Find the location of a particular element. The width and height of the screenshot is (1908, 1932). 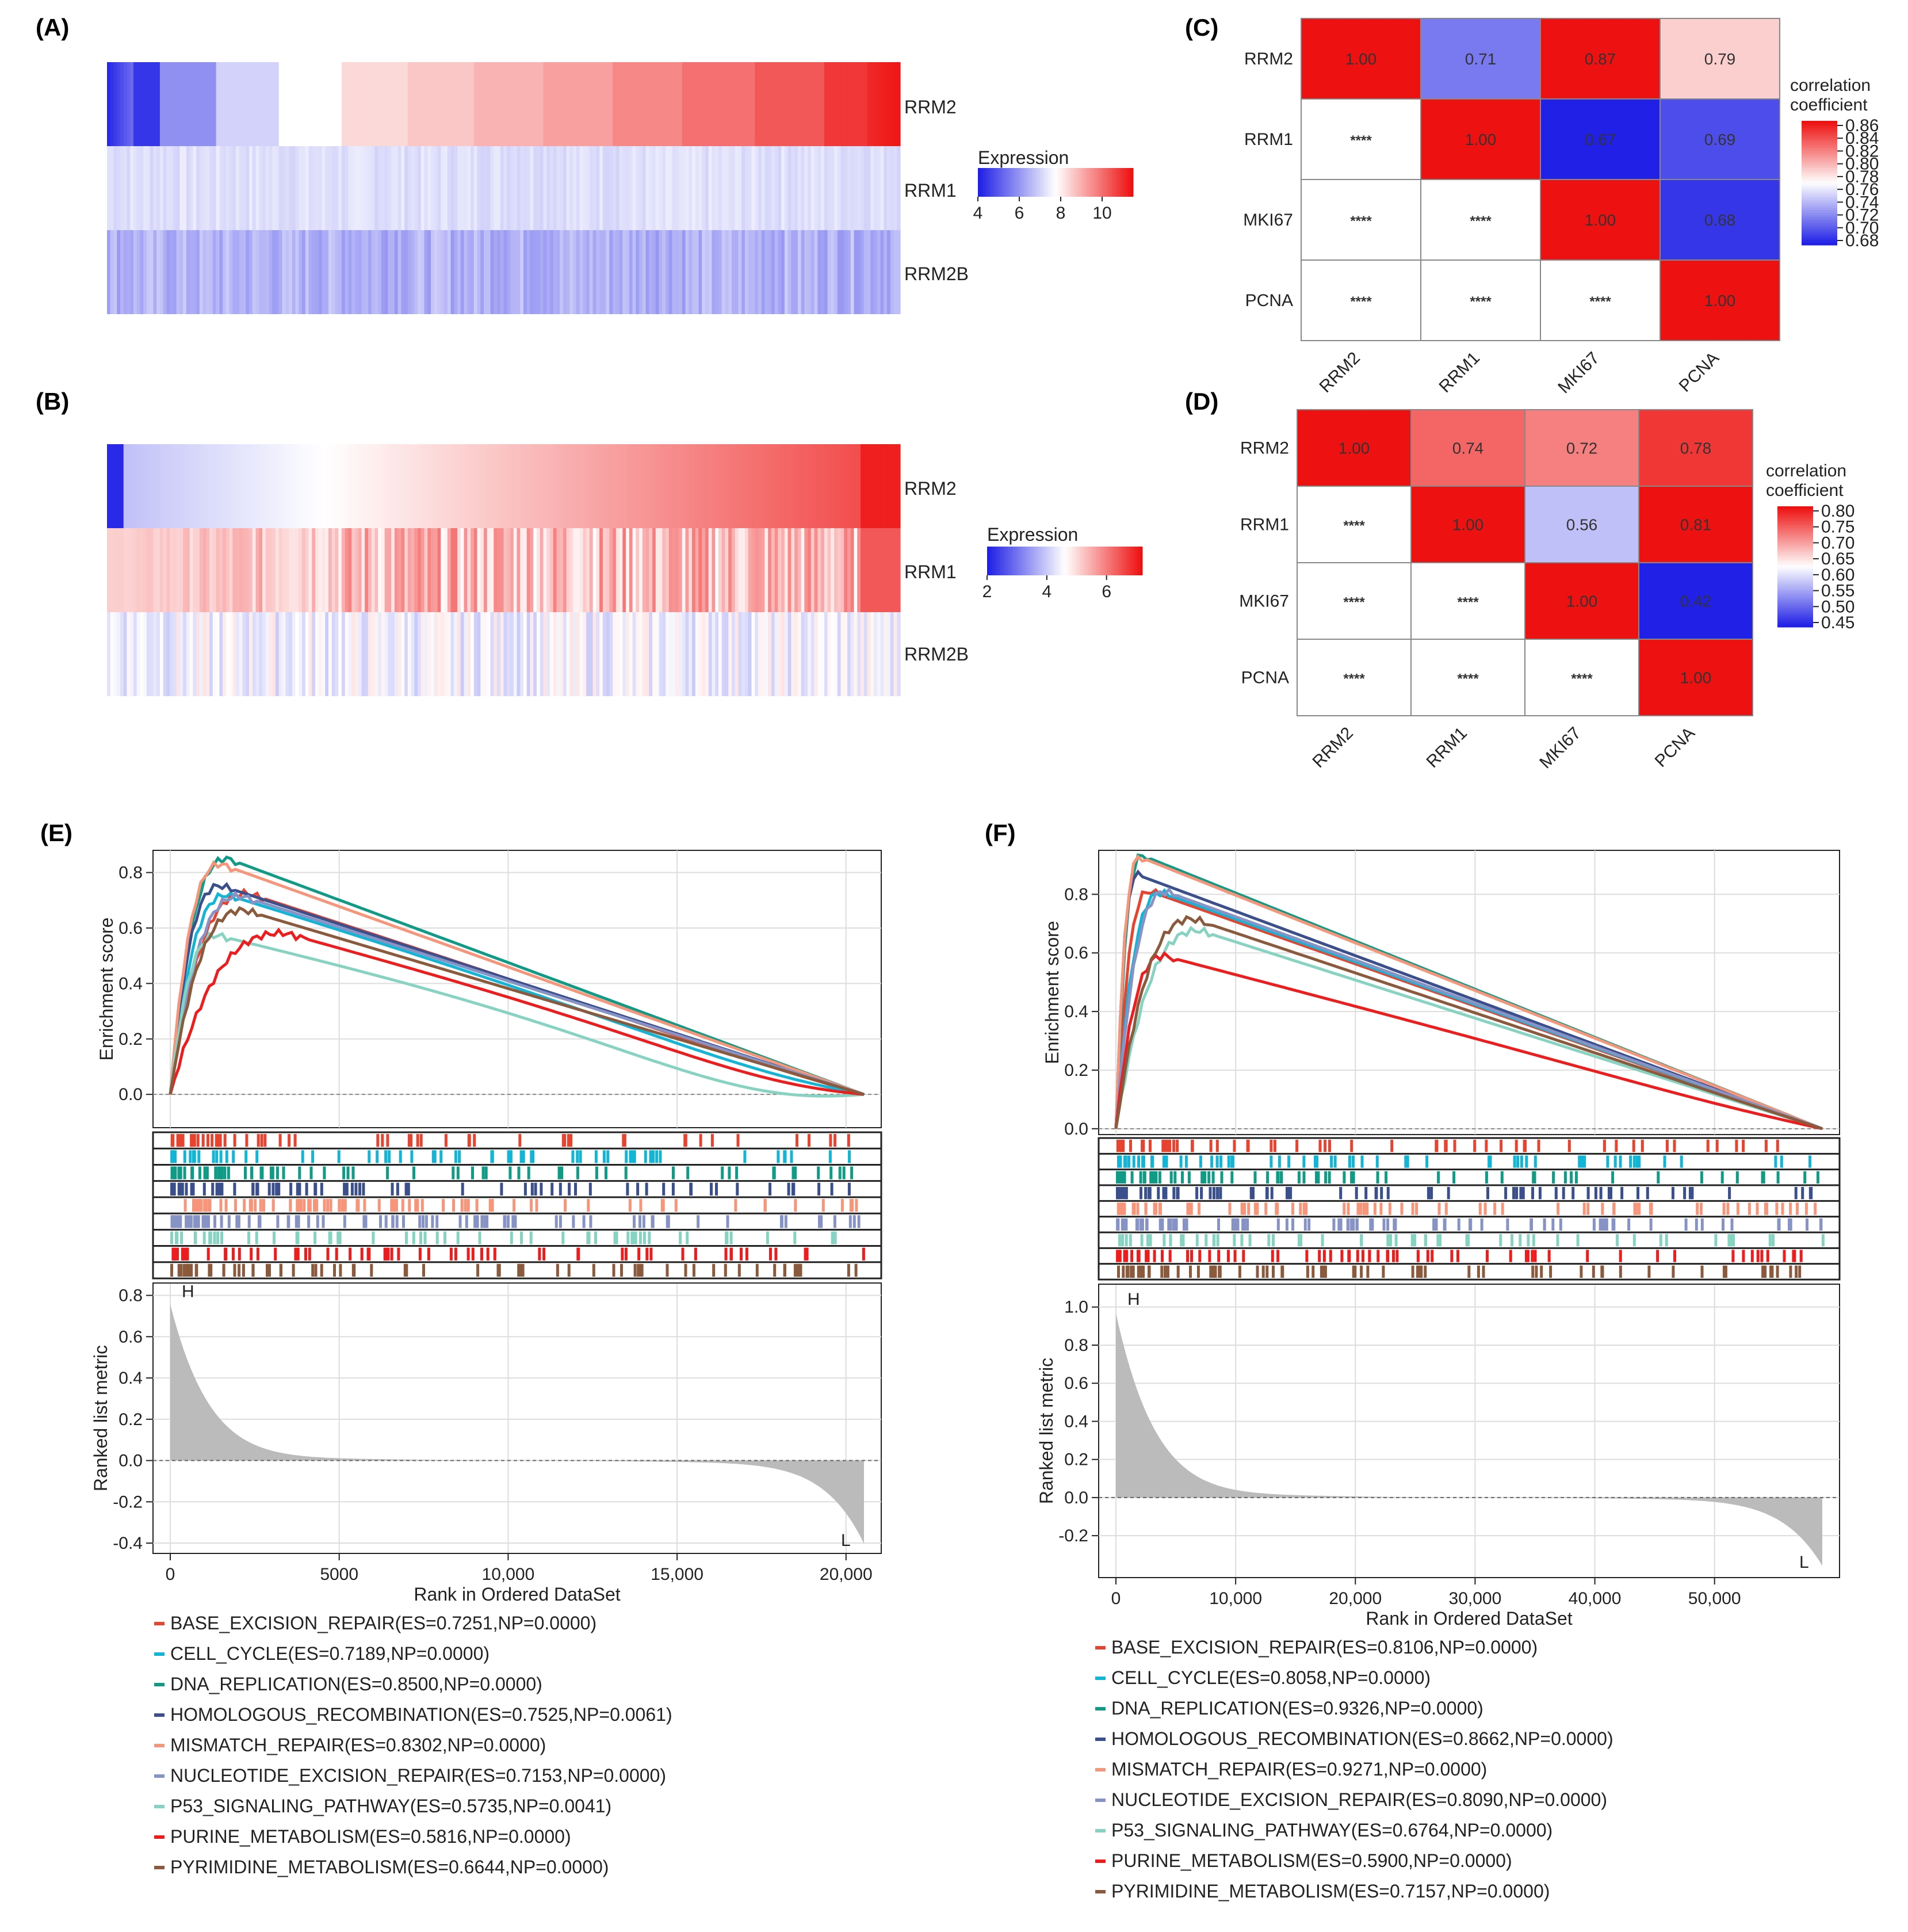

corr-value-label: 1.00 is located at coordinates (1600, 220).